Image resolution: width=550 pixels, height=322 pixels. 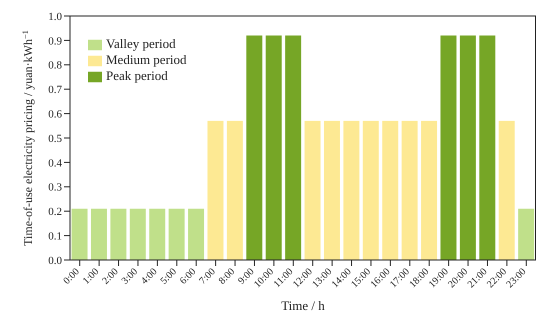 I want to click on x-axis-title: Time / h, so click(x=303, y=305).